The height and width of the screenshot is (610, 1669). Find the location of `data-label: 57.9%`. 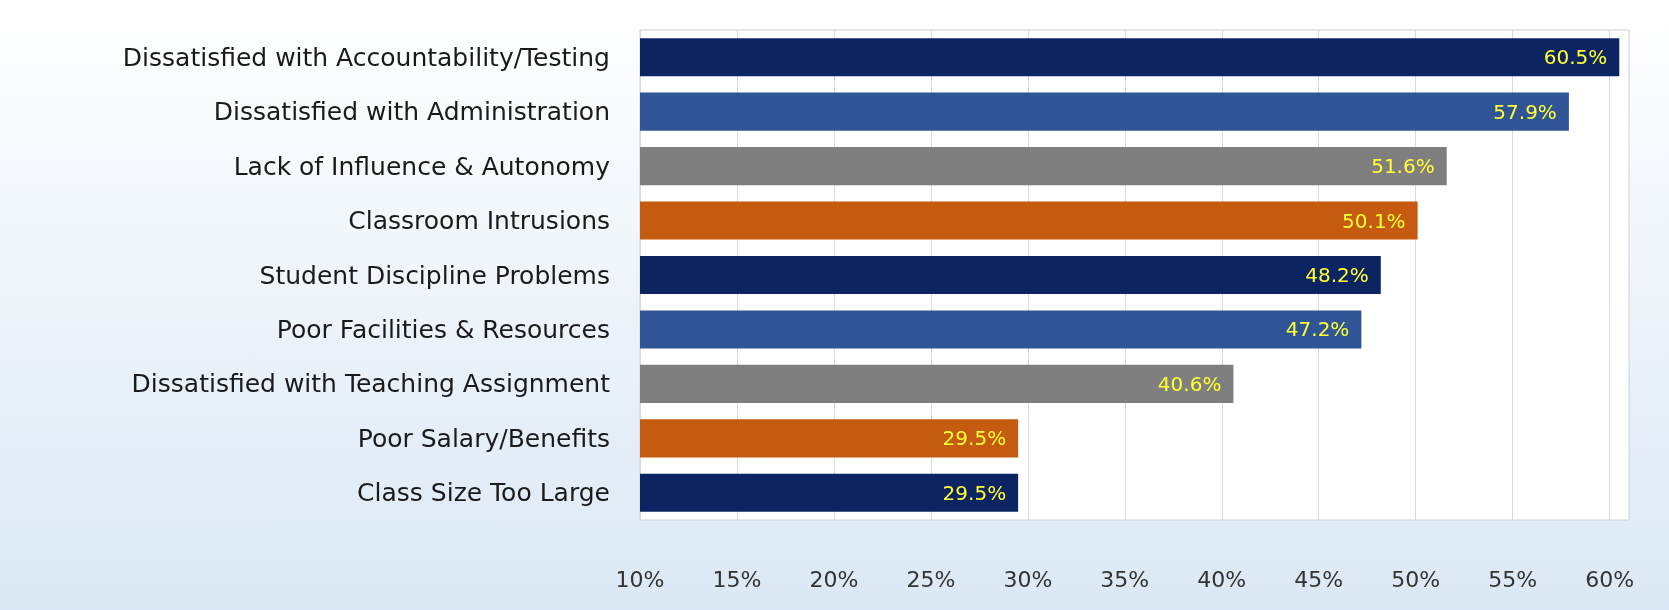

data-label: 57.9% is located at coordinates (1525, 111).